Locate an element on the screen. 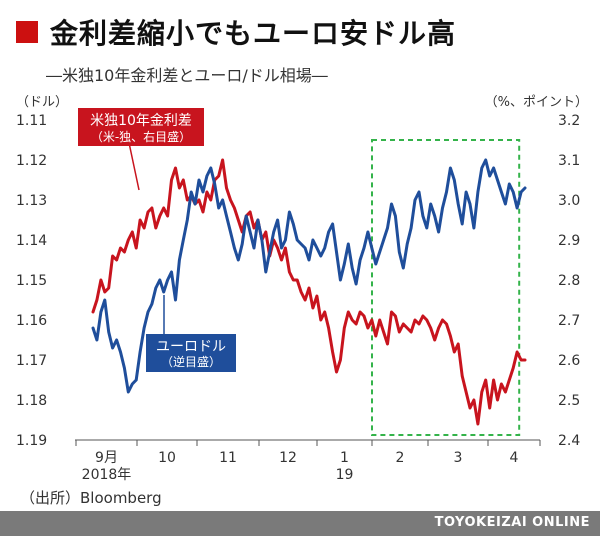  left-tick-label: 1.13 is located at coordinates (31, 201).